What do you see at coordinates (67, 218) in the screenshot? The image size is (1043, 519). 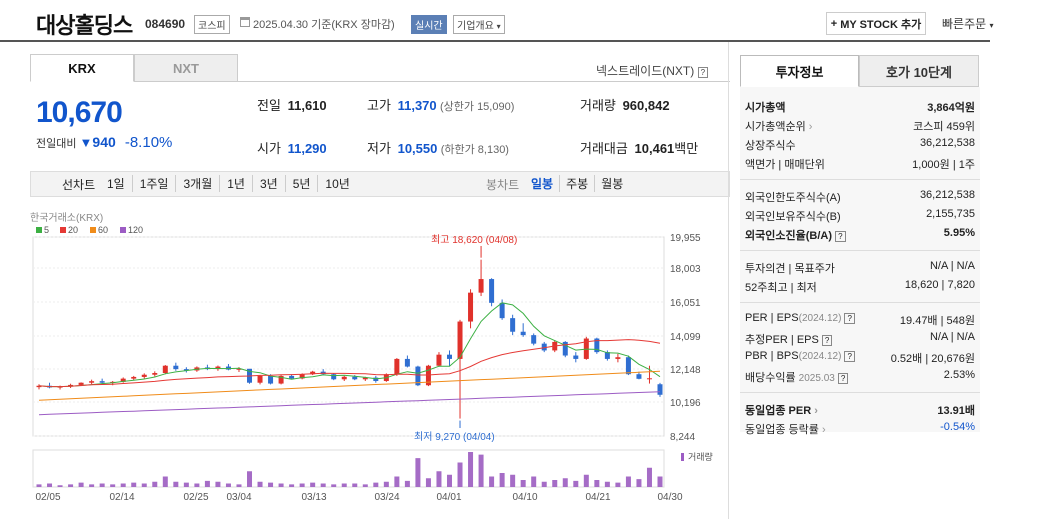 I see `chart-source: 한국거래소(KRX)` at bounding box center [67, 218].